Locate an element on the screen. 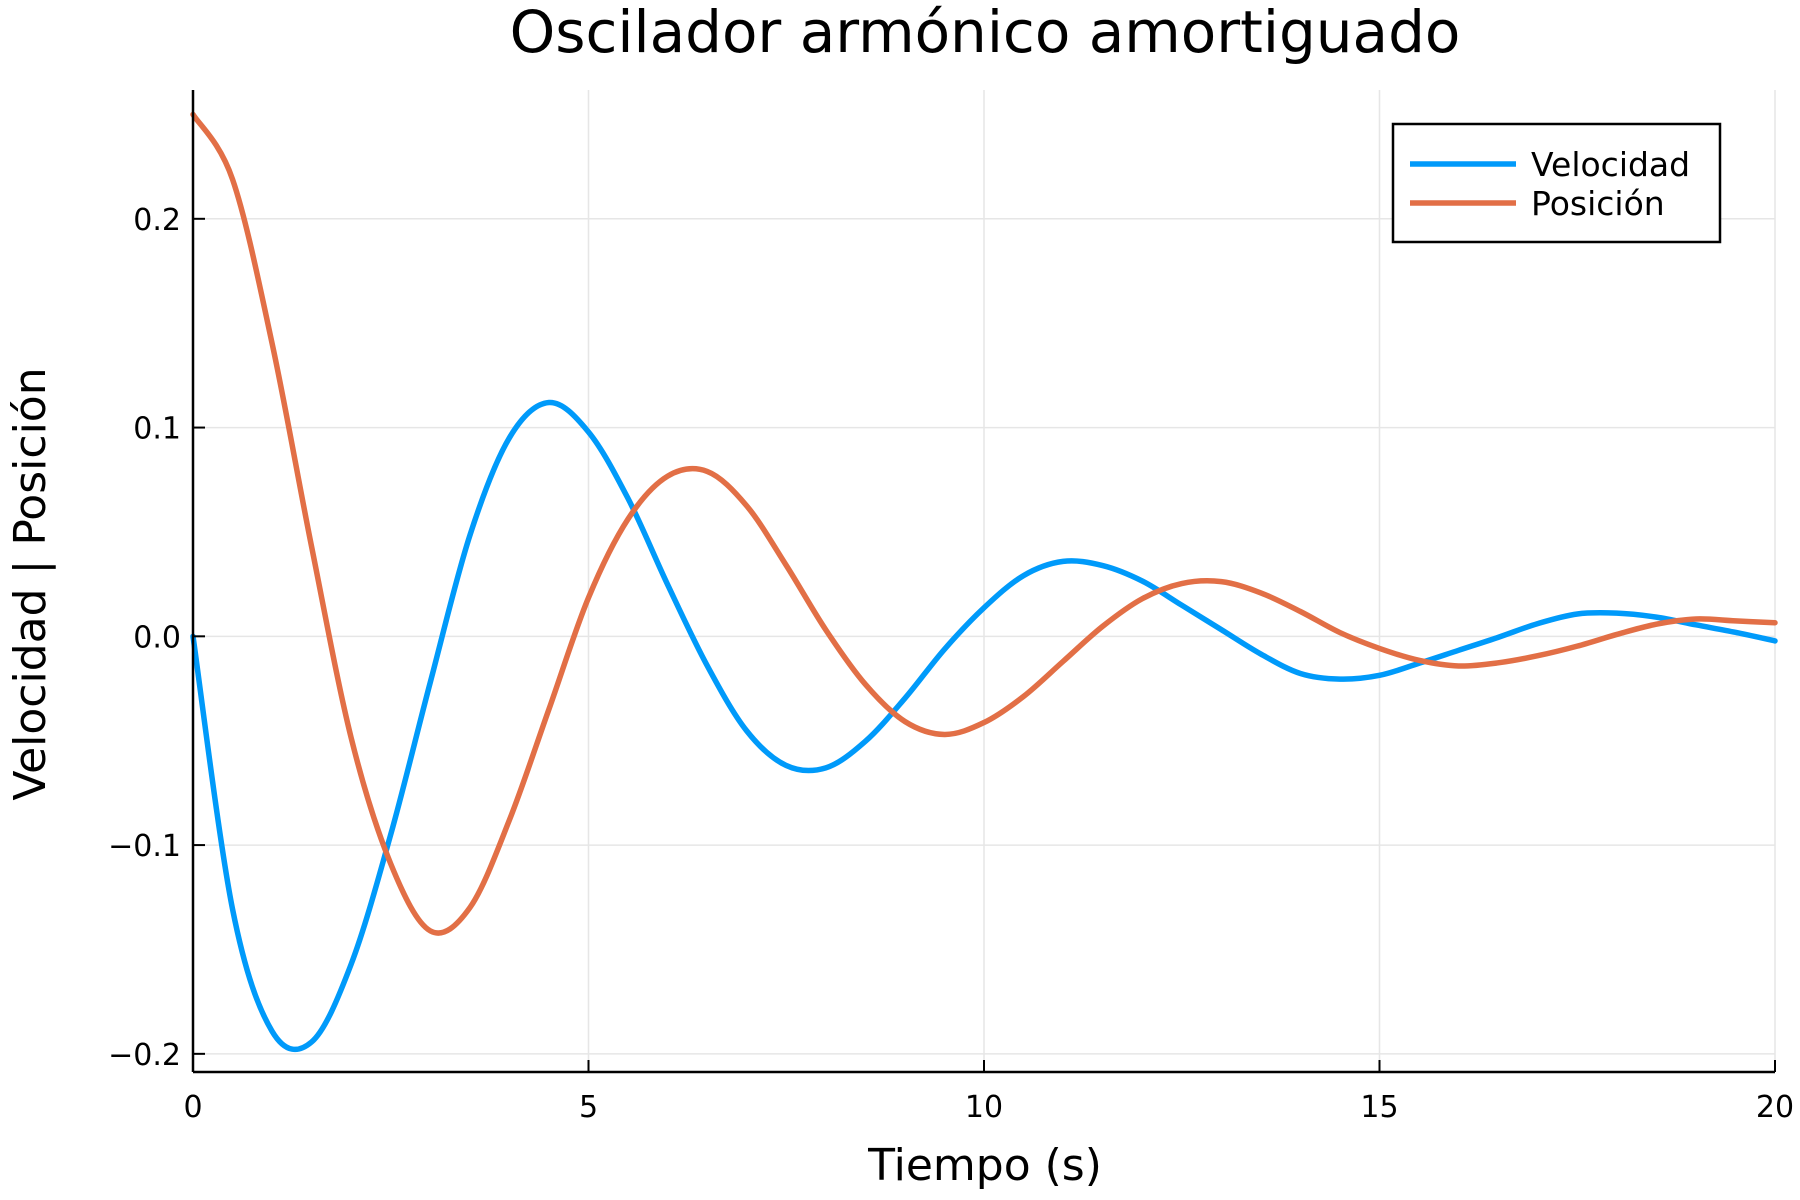 The width and height of the screenshot is (1800, 1200). y-tick-label: 0.0 is located at coordinates (157, 637).